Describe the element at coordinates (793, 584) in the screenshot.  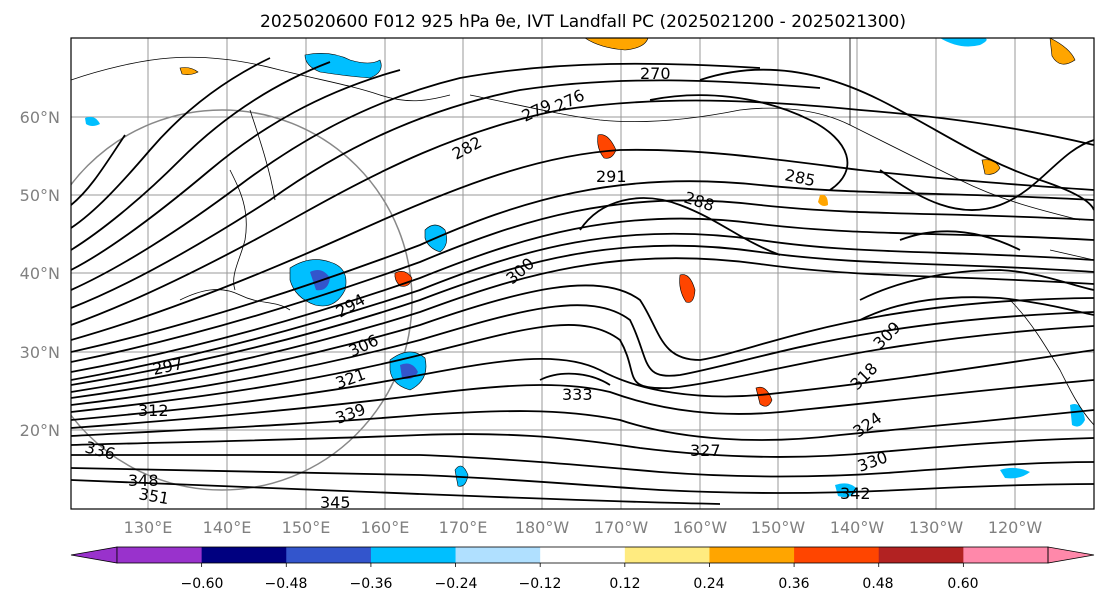
I see `colorbar-tick-label: 0.36` at that location.